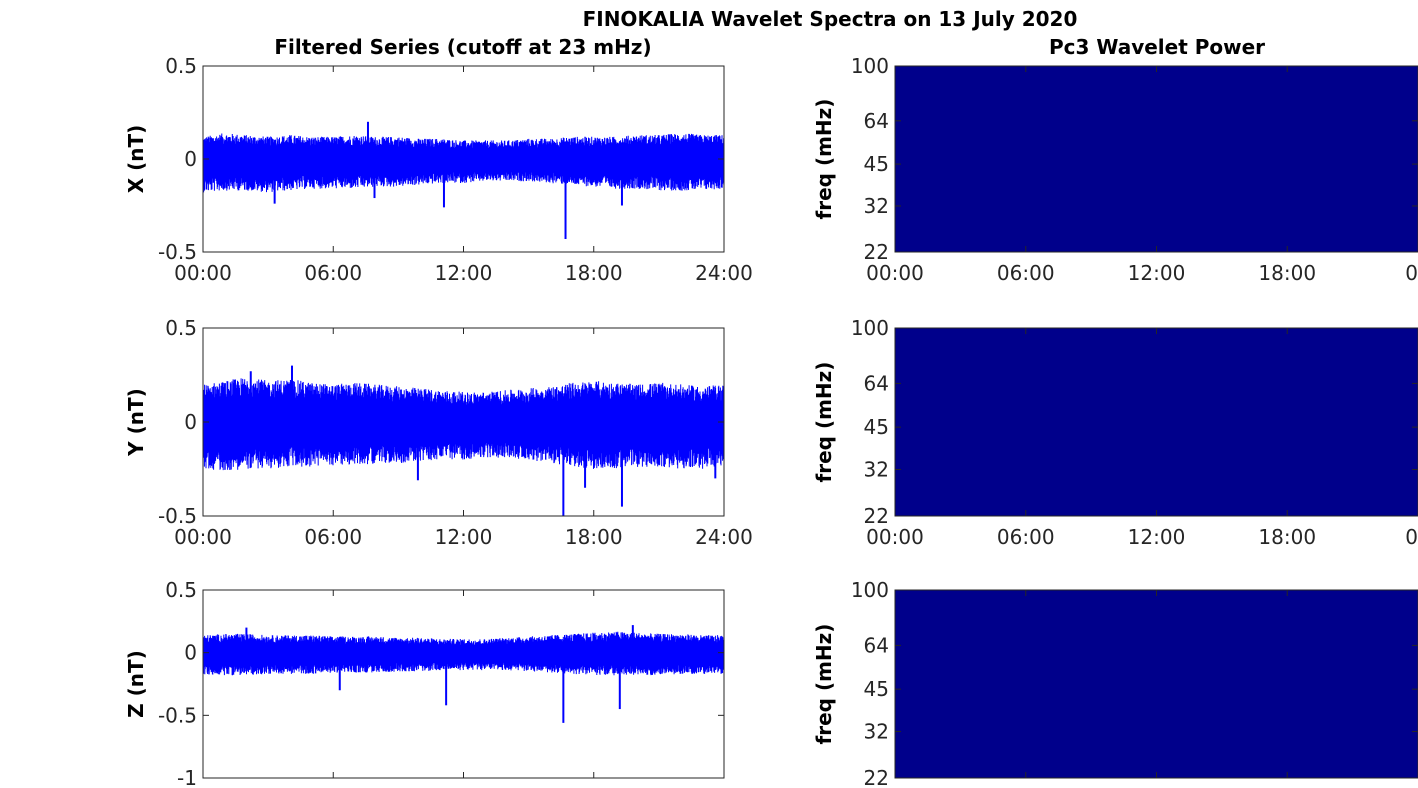 The height and width of the screenshot is (788, 1418). What do you see at coordinates (1157, 47) in the screenshot?
I see `right-column-title: Pc3 Wavelet Power` at bounding box center [1157, 47].